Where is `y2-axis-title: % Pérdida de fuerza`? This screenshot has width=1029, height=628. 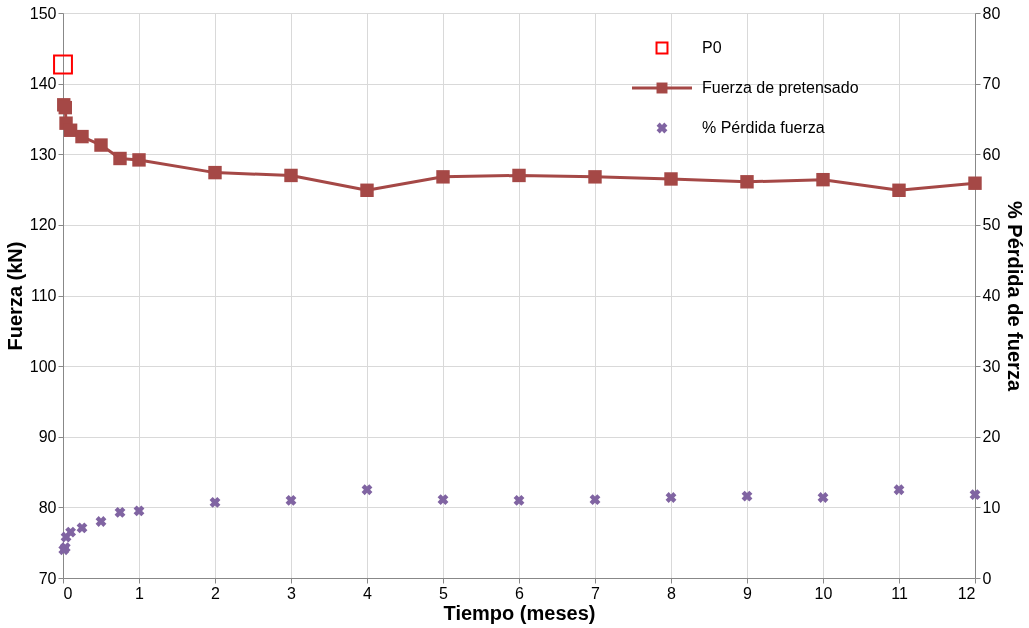
y2-axis-title: % Pérdida de fuerza is located at coordinates (1015, 296).